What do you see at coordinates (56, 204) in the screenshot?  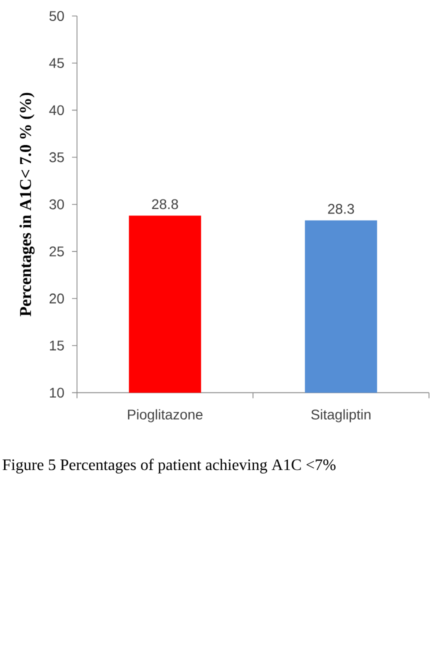 I see `y-tick-label: 30` at bounding box center [56, 204].